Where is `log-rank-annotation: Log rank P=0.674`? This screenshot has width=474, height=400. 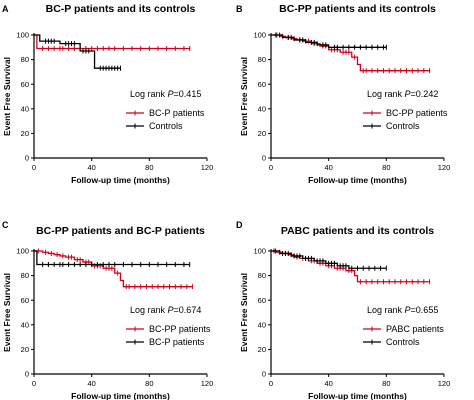 log-rank-annotation: Log rank P=0.674 is located at coordinates (165, 310).